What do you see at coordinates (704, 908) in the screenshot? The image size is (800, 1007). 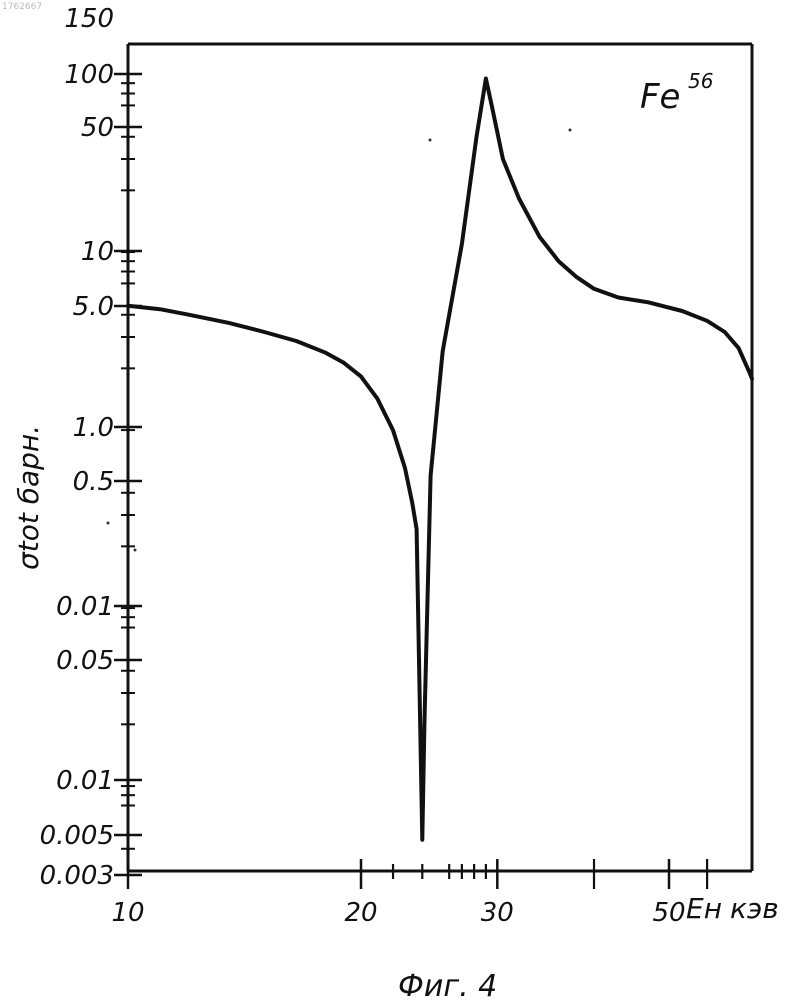 I see `x-axis-label: Eн` at bounding box center [704, 908].